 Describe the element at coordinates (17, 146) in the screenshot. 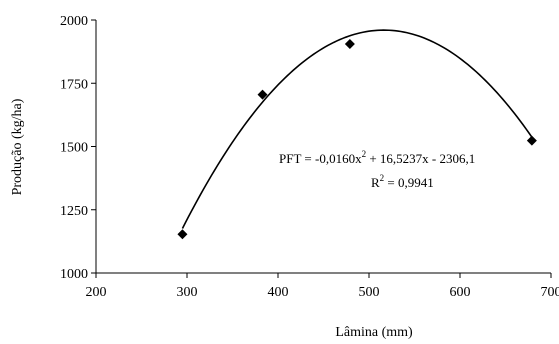

I see `y-axis-title: Produção (kg/ha)` at that location.